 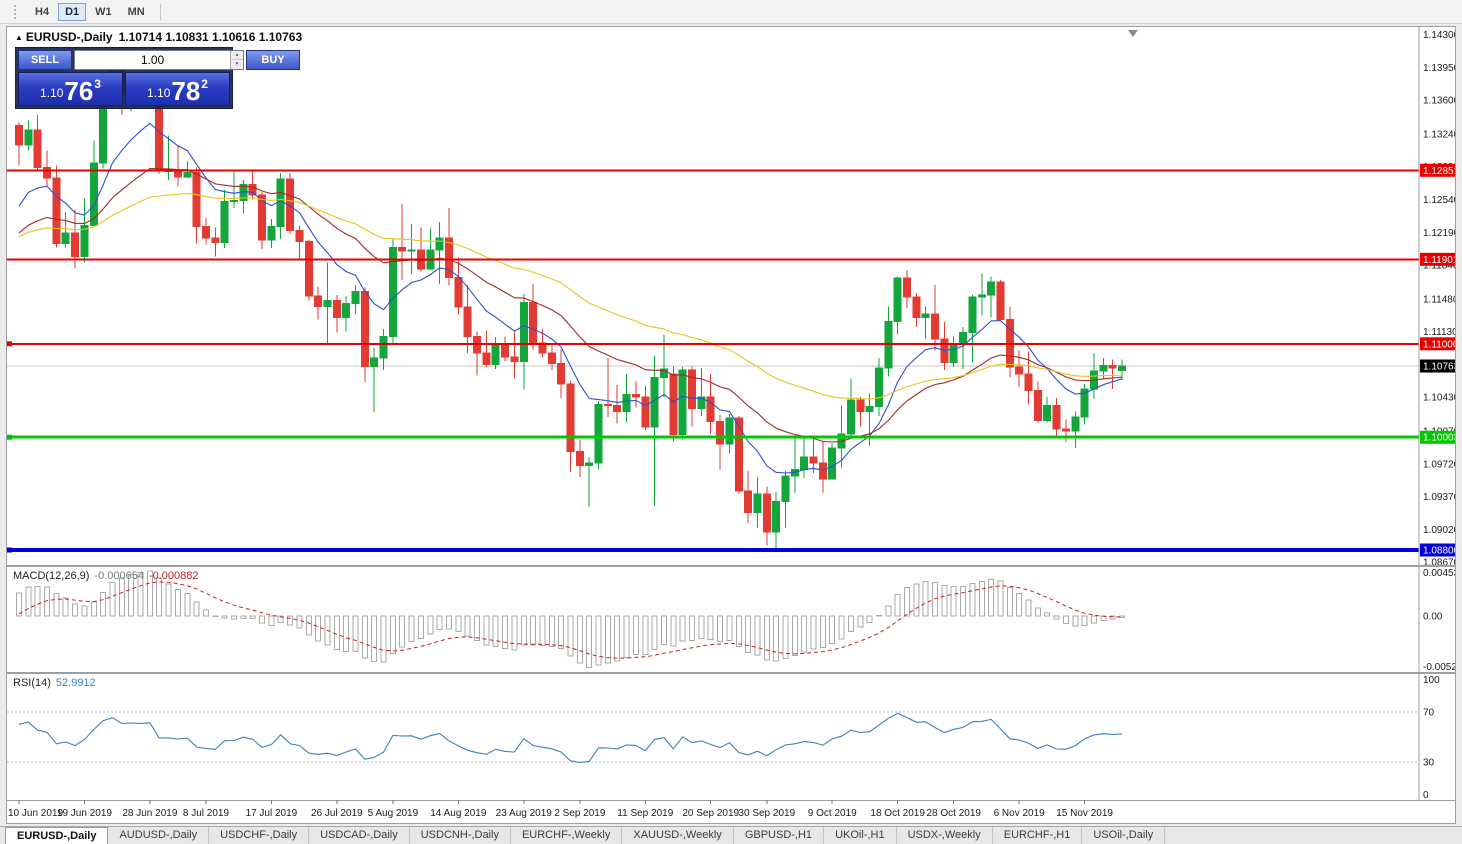 I want to click on sell-price-big: 76, so click(x=79, y=91).